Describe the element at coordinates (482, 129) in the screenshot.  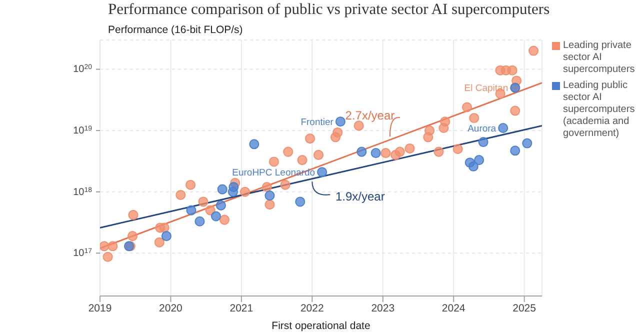
I see `annotation: Aurora` at that location.